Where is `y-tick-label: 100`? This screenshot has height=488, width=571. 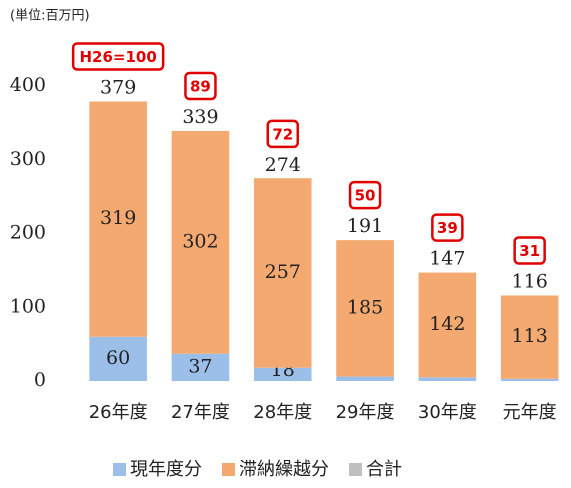 y-tick-label: 100 is located at coordinates (28, 306).